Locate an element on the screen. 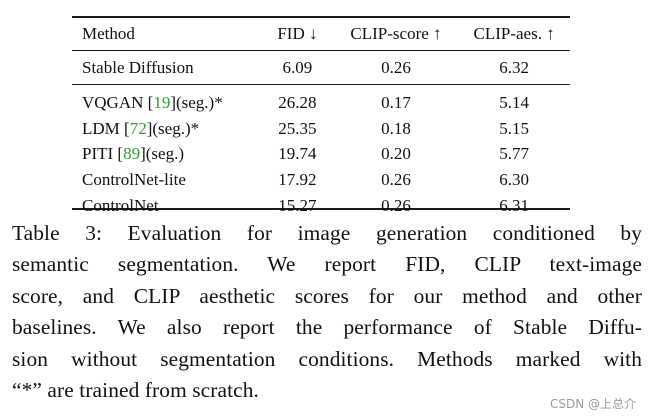 Image resolution: width=650 pixels, height=420 pixels. row-method: ControlNet-lite is located at coordinates (134, 180).